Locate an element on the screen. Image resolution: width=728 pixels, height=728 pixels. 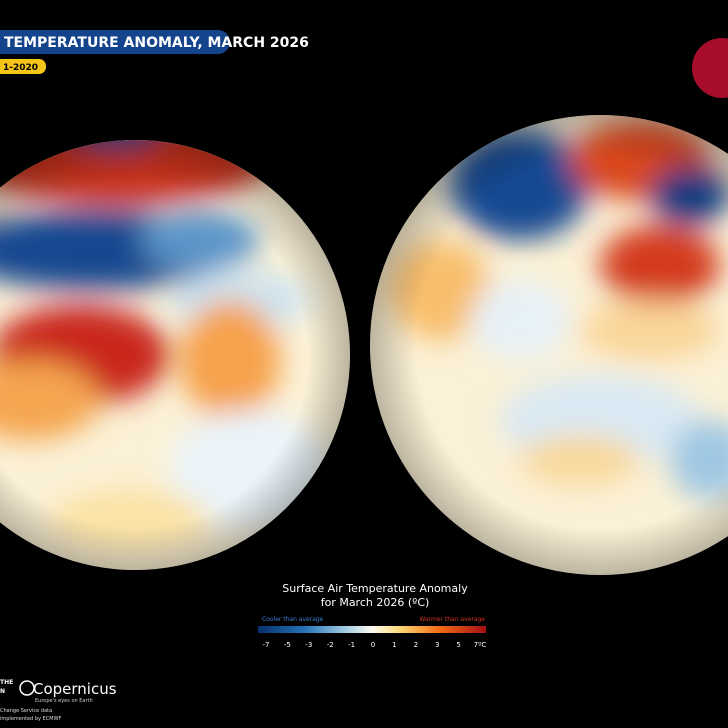
colorbar-tick-label: -2 is located at coordinates (330, 645).